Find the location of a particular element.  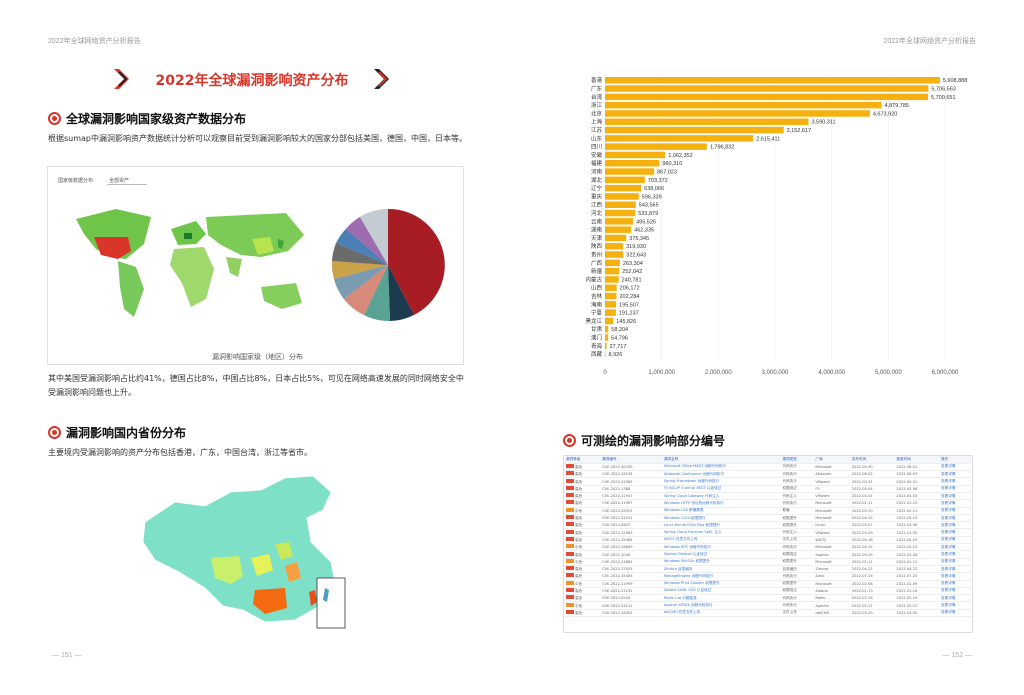

type-cell: 权限提升 is located at coordinates (797, 562).